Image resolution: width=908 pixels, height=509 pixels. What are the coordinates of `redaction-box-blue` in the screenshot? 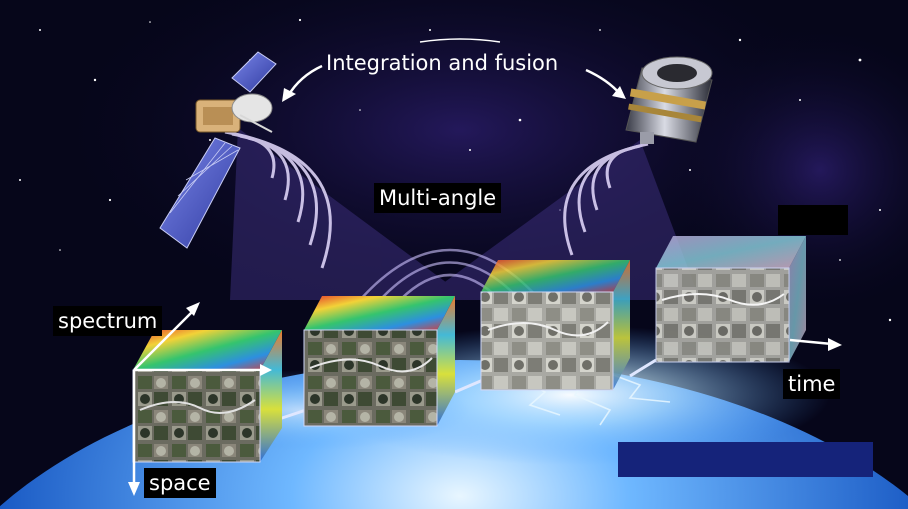 It's located at (745, 459).